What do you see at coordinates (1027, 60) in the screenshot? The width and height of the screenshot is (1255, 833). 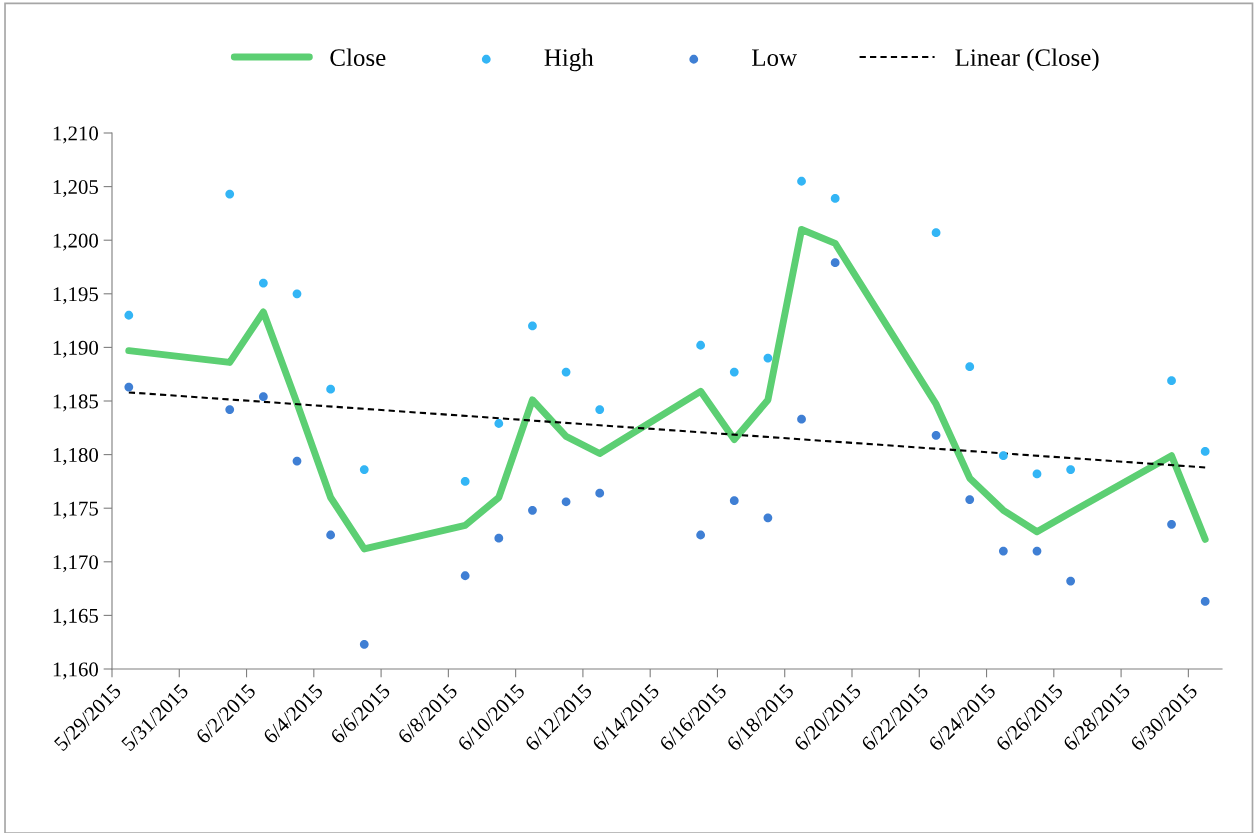 I see `legend-label: Linear (Close)` at bounding box center [1027, 60].